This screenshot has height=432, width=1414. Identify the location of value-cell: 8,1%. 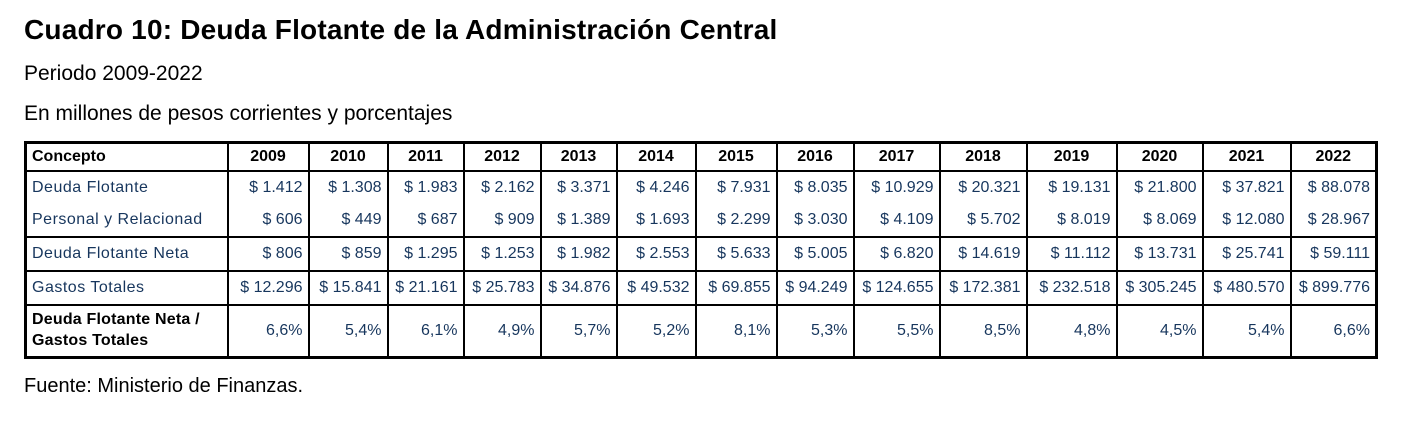
(736, 331).